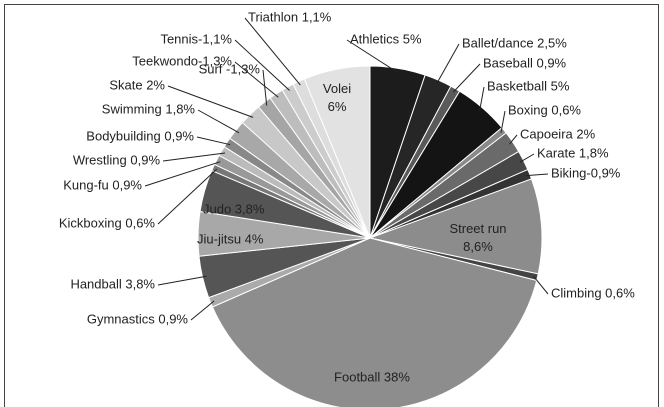 The width and height of the screenshot is (664, 407). Describe the element at coordinates (386, 38) in the screenshot. I see `slice-label: Athletics 5%` at that location.